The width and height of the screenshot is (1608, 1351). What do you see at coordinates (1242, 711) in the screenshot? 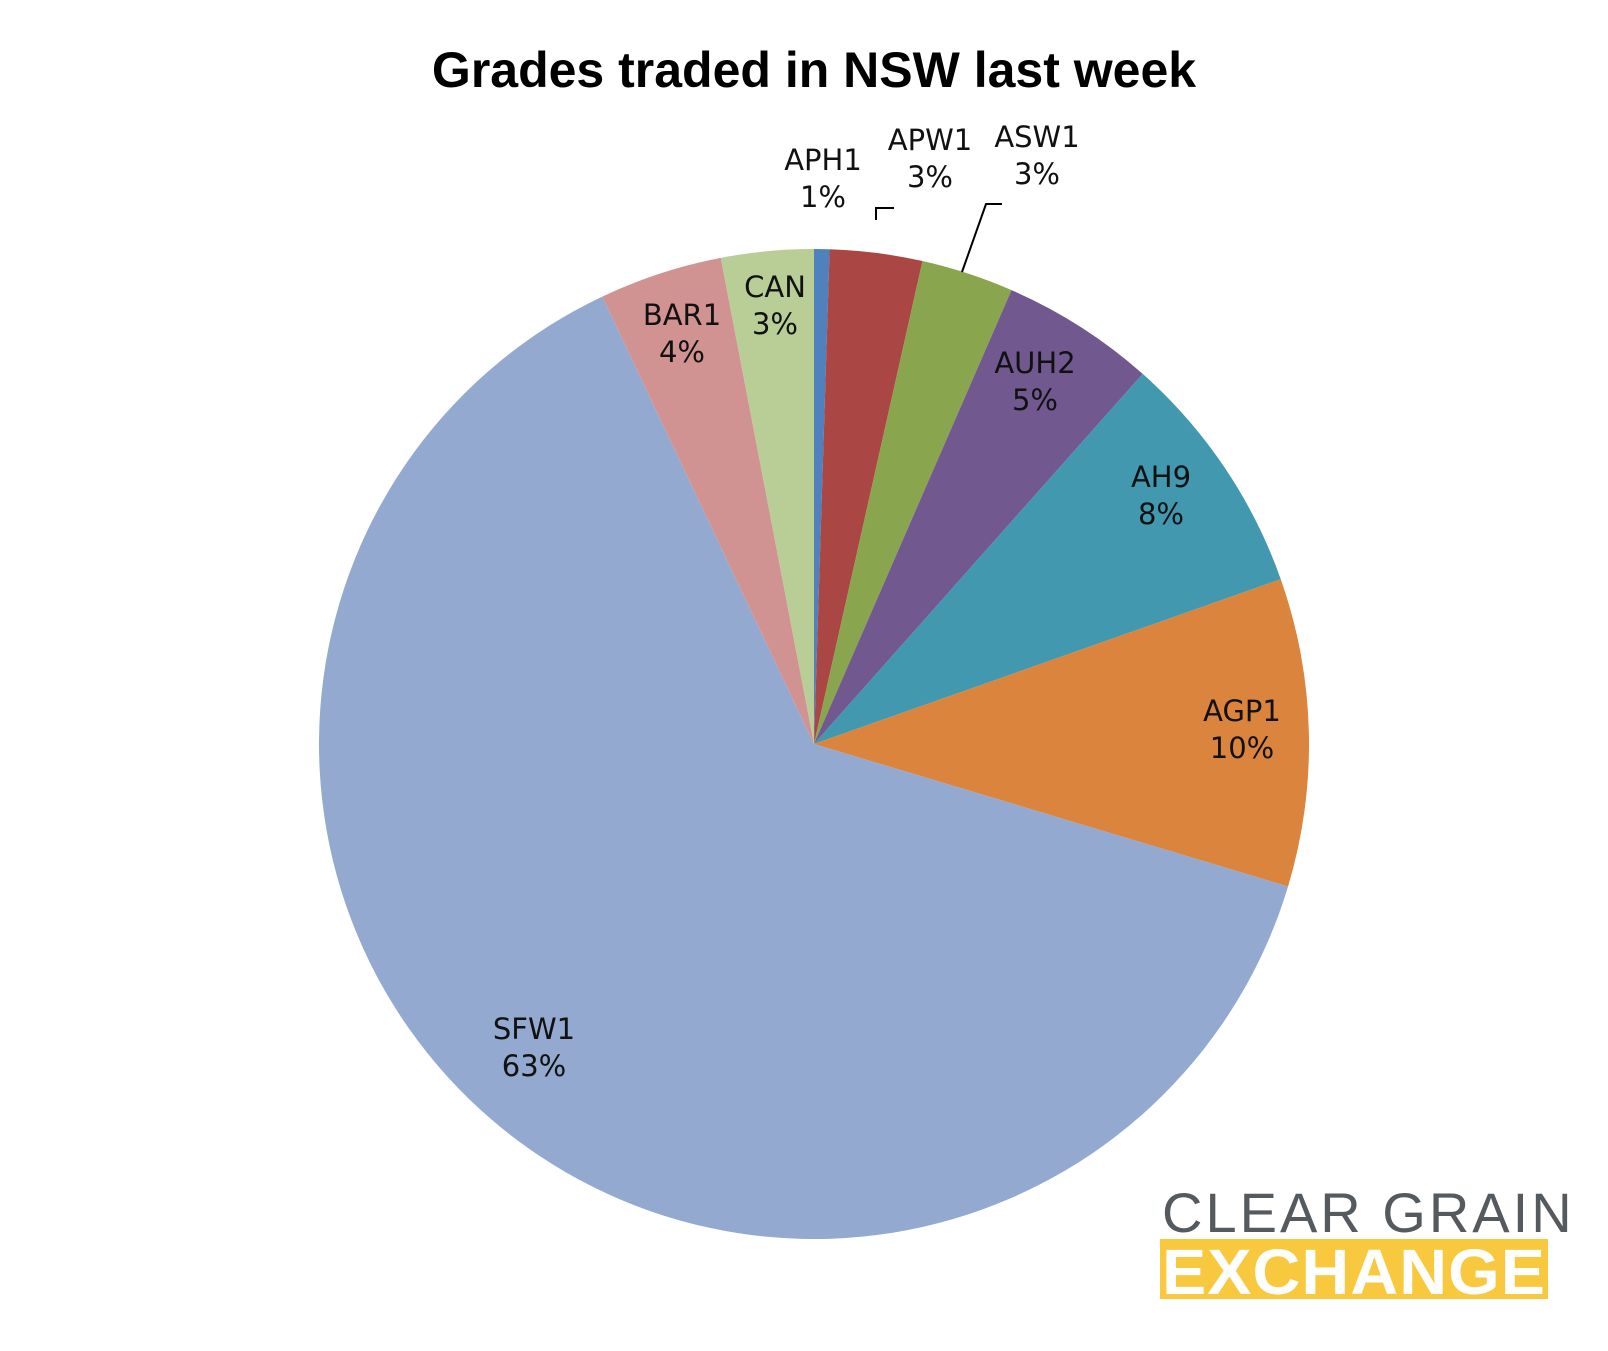
I see `slice-label-agp1: AGP1` at bounding box center [1242, 711].